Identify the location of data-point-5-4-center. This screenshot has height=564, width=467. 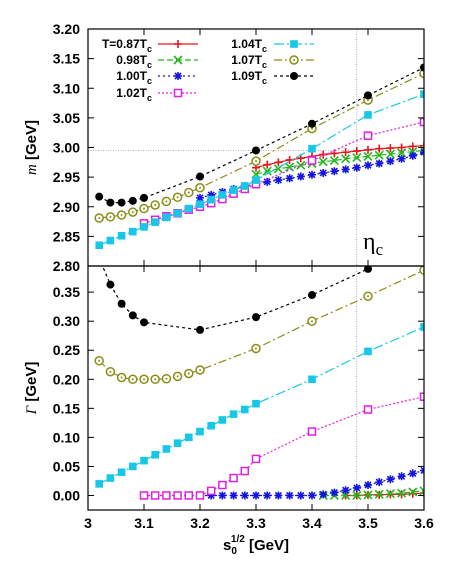
(144, 208).